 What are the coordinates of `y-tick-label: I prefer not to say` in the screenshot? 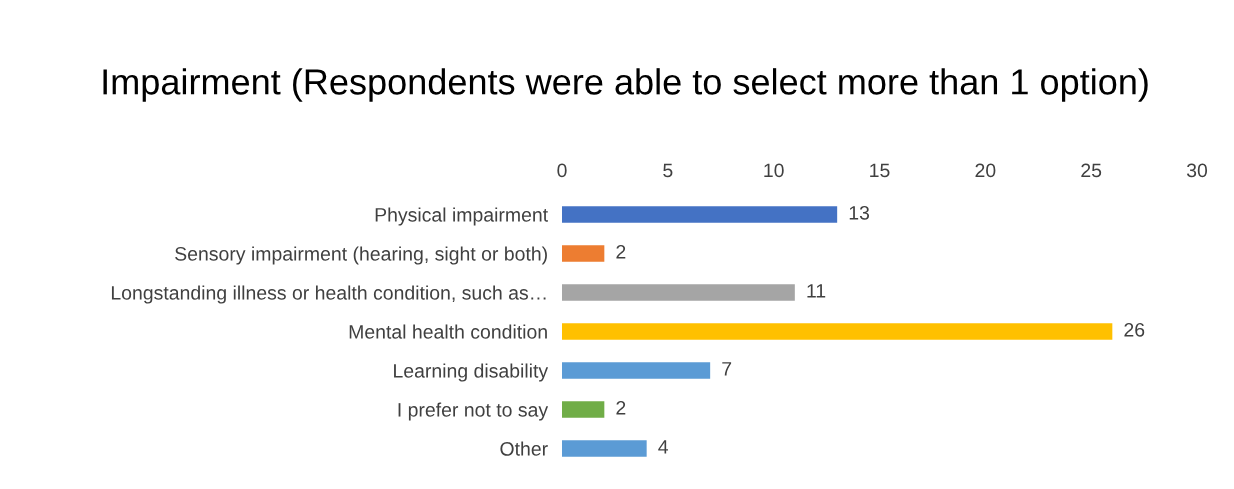 It's located at (473, 411).